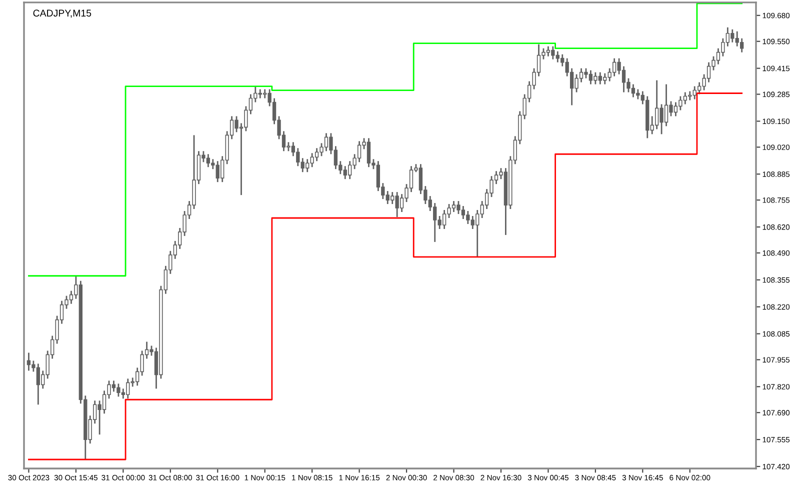 This screenshot has width=800, height=488. What do you see at coordinates (742, 46) in the screenshot?
I see `candlestick` at bounding box center [742, 46].